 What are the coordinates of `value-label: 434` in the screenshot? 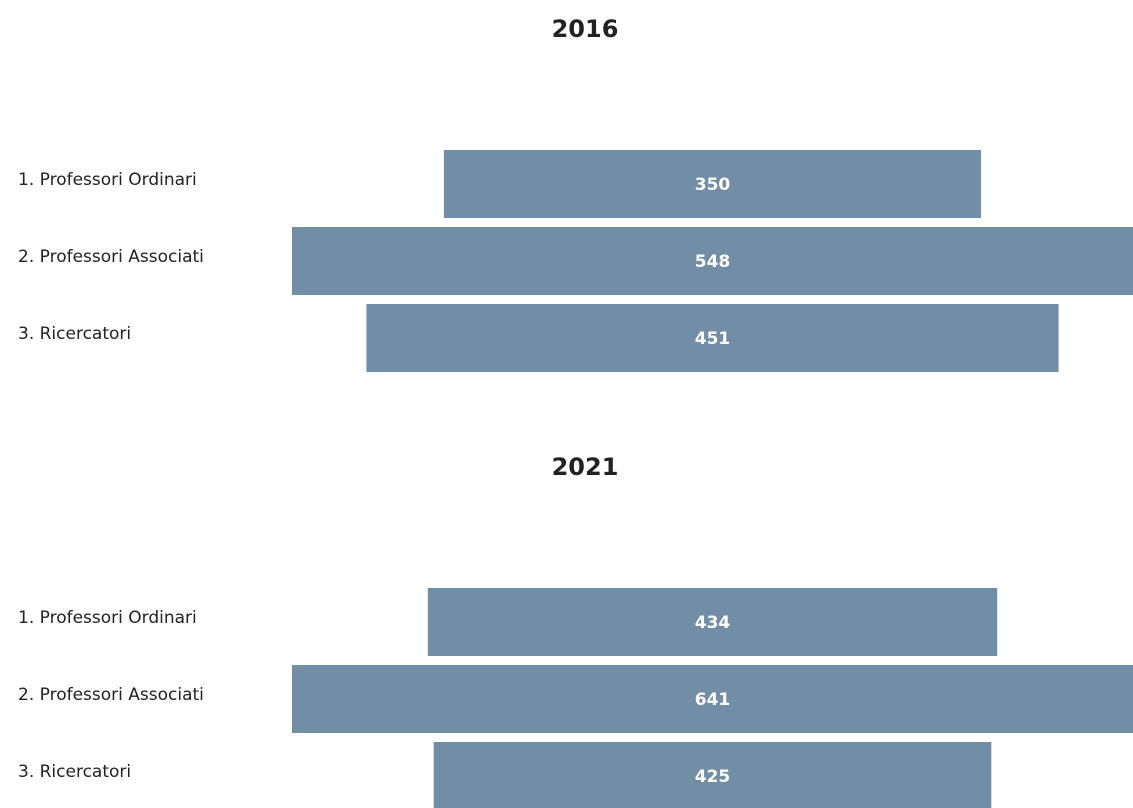 It's located at (713, 623).